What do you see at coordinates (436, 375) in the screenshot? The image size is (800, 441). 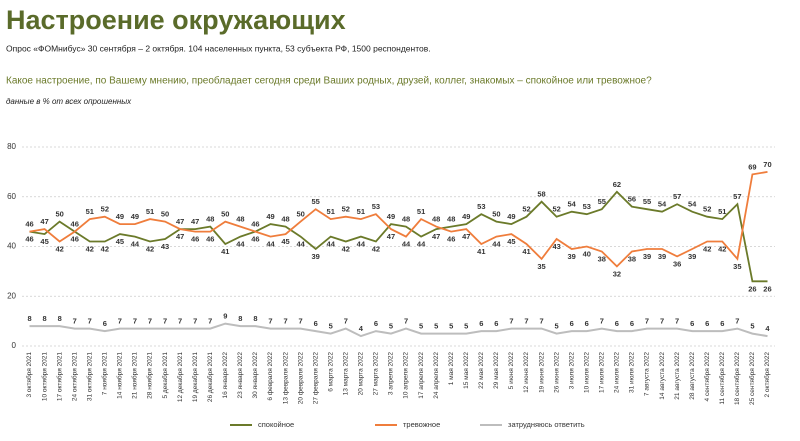 I see `x-tick-label: 24 апреля 2022` at bounding box center [436, 375].